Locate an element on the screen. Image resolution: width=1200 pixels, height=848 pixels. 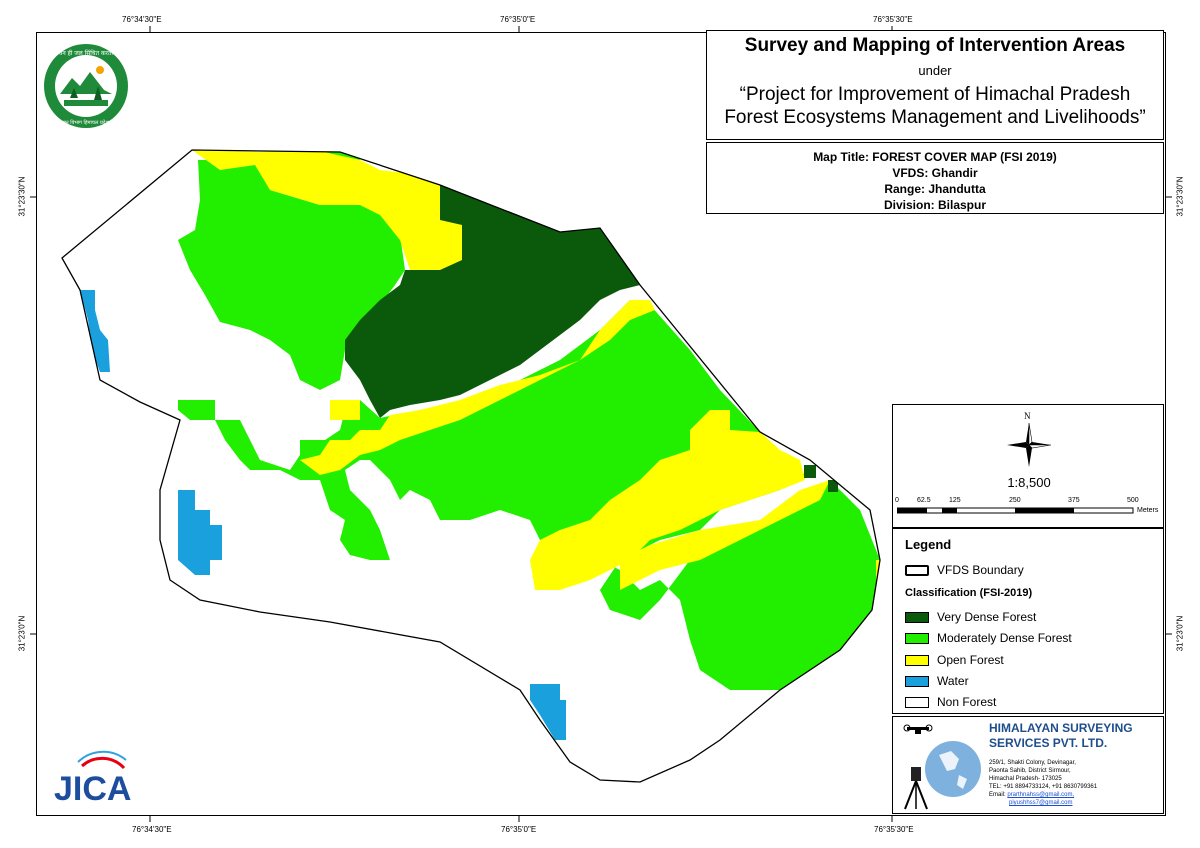
compass-rose-icon is located at coordinates (1029, 445).